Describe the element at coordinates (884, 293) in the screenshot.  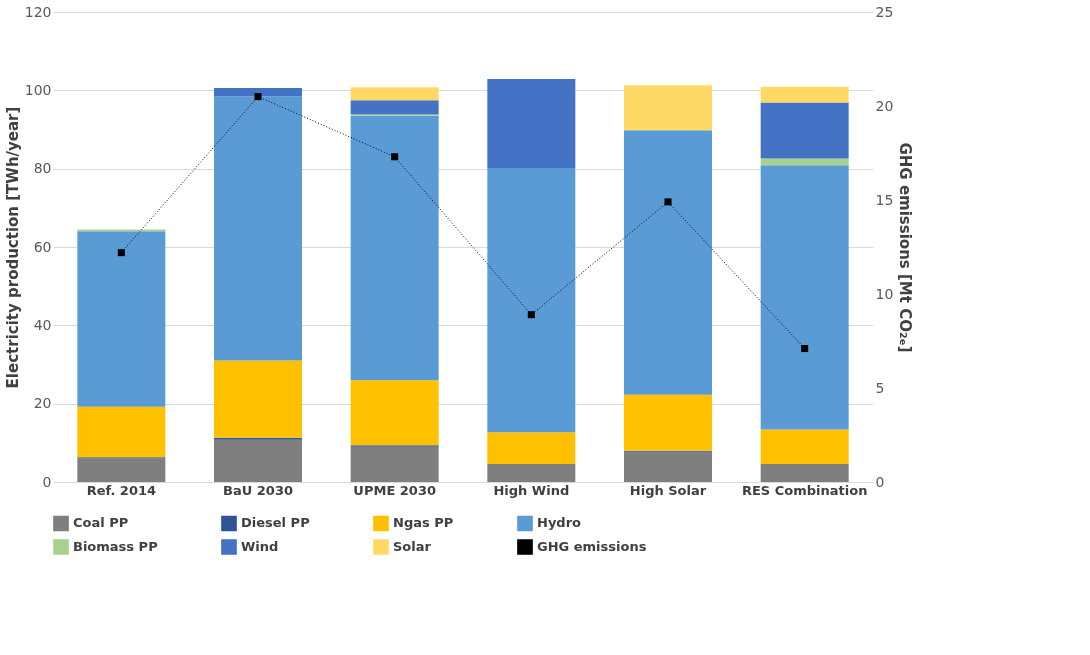
I see `y2-tick-label: 10` at that location.